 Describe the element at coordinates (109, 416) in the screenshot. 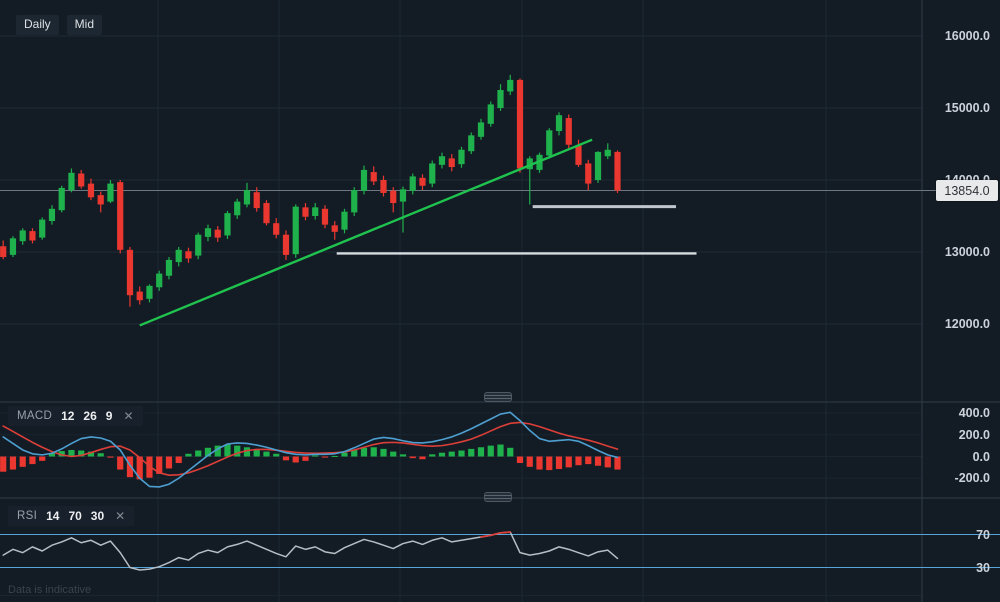

I see `macd-param: 9` at that location.